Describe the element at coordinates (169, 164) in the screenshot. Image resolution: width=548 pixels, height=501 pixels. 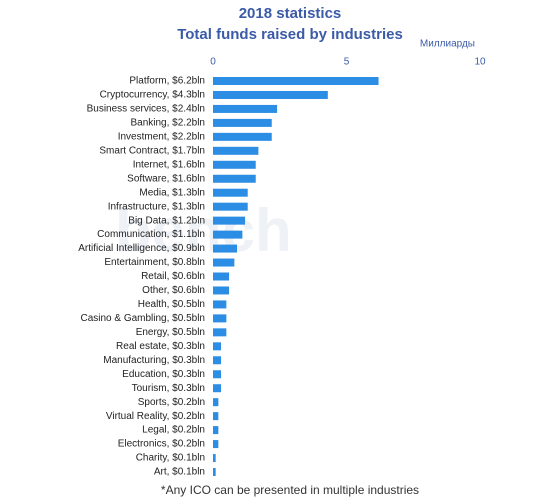
I see `y-tick-label: Internet, $1.6bln` at that location.